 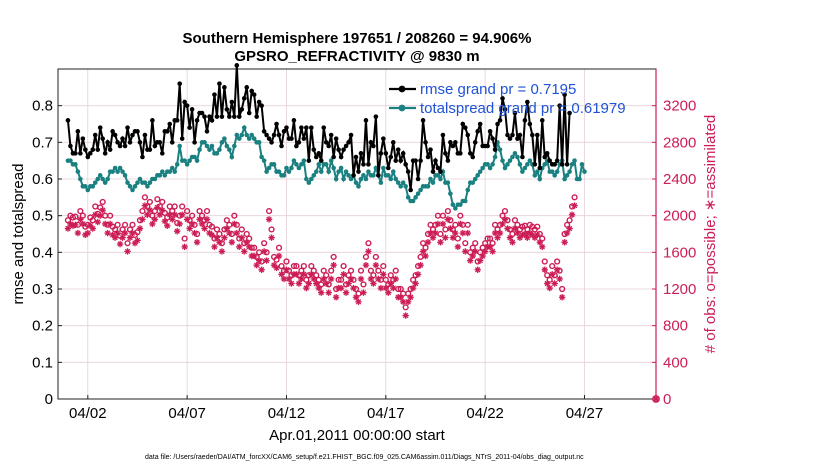 I want to click on y-tick-right-label: 0, so click(x=667, y=399).